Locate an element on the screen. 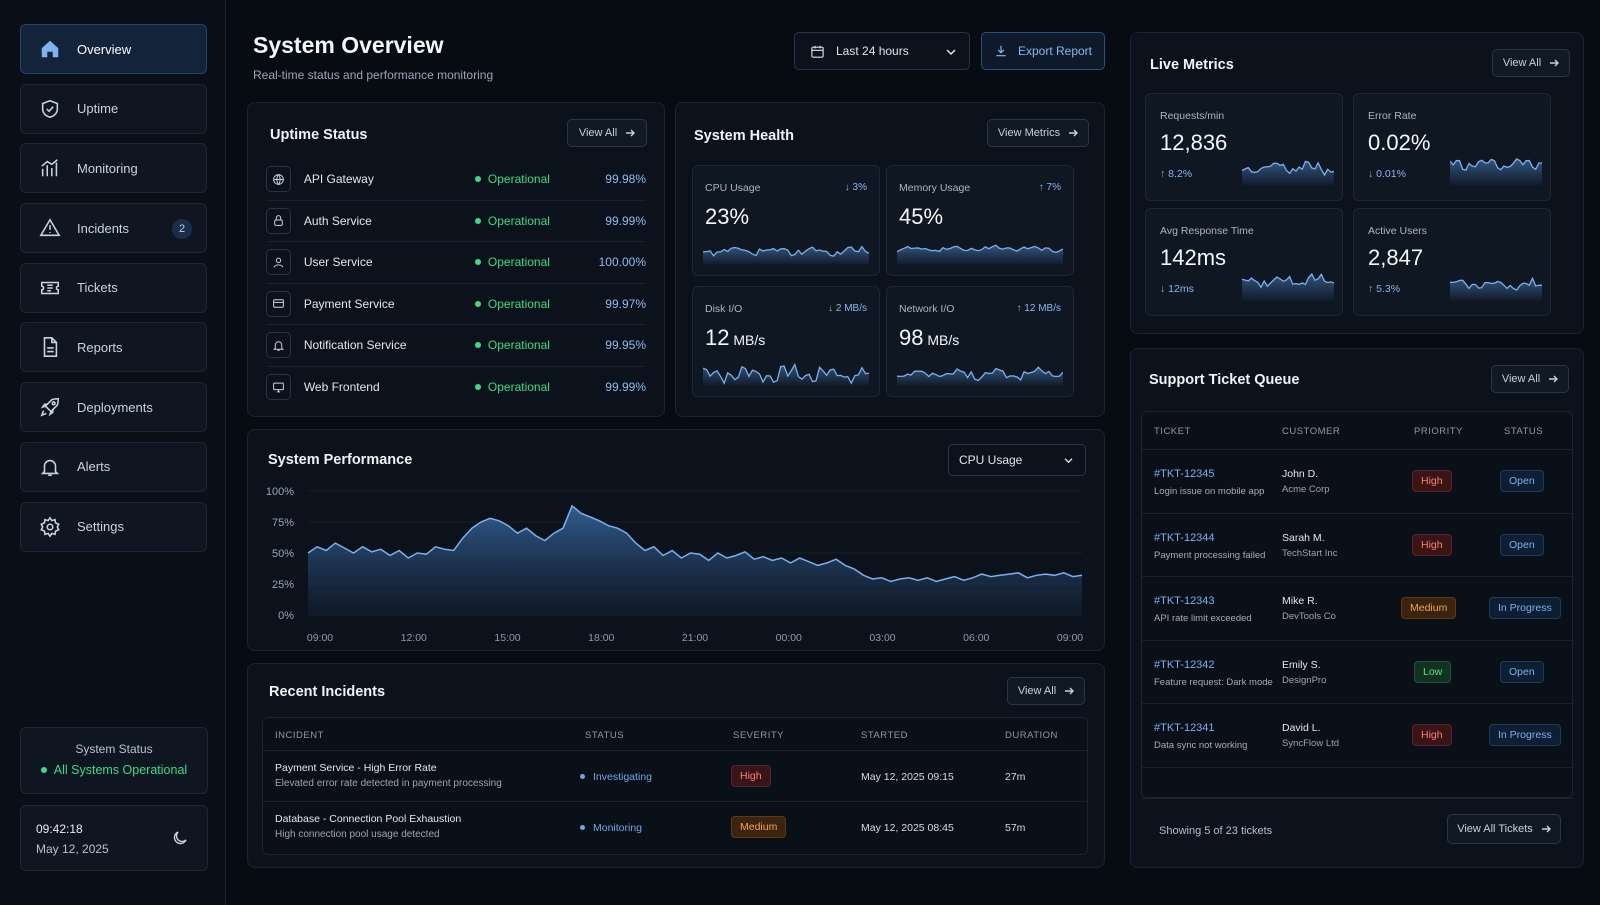  ticket-company: SyncFlow Ltd is located at coordinates (1311, 743).